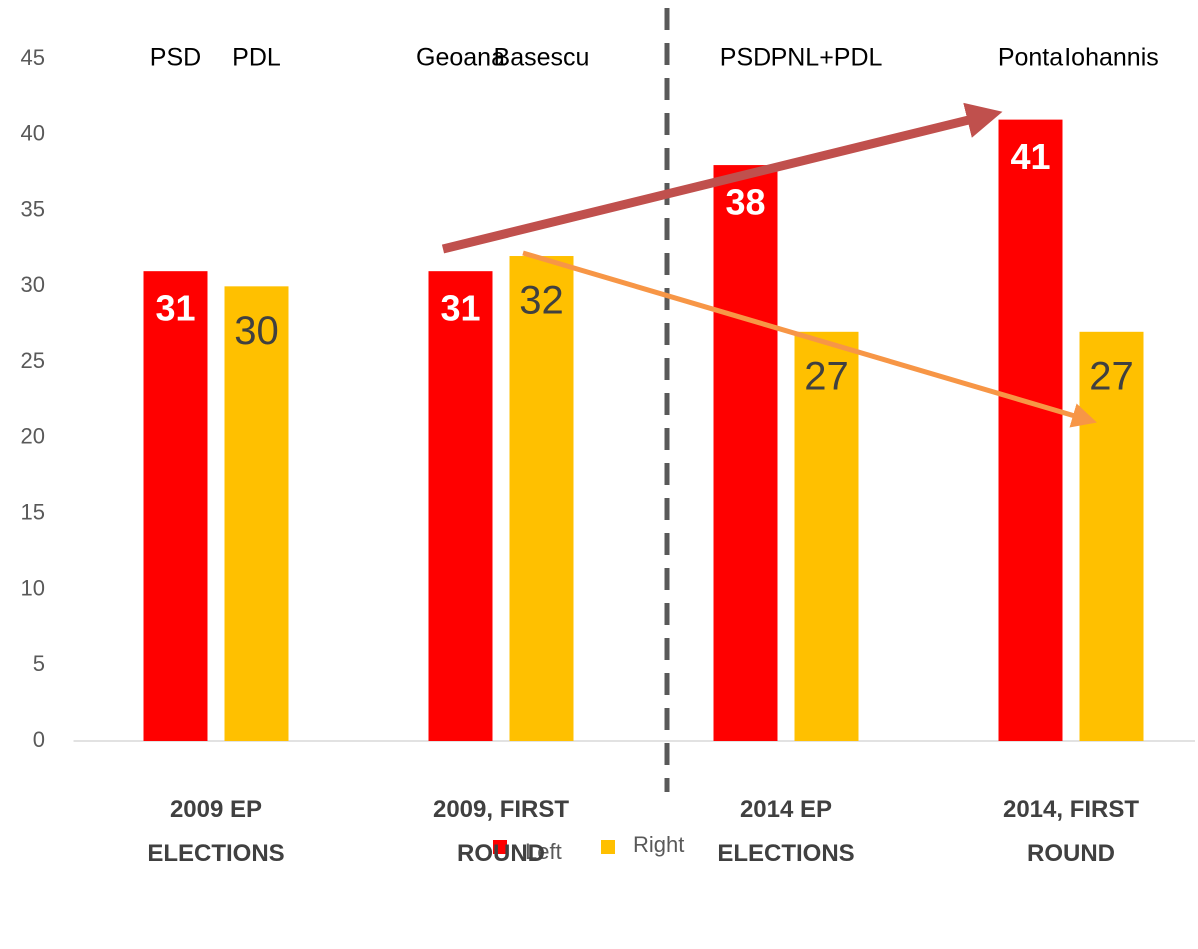 This screenshot has width=1198, height=949. Describe the element at coordinates (460, 58) in the screenshot. I see `party-label: Geoana` at that location.